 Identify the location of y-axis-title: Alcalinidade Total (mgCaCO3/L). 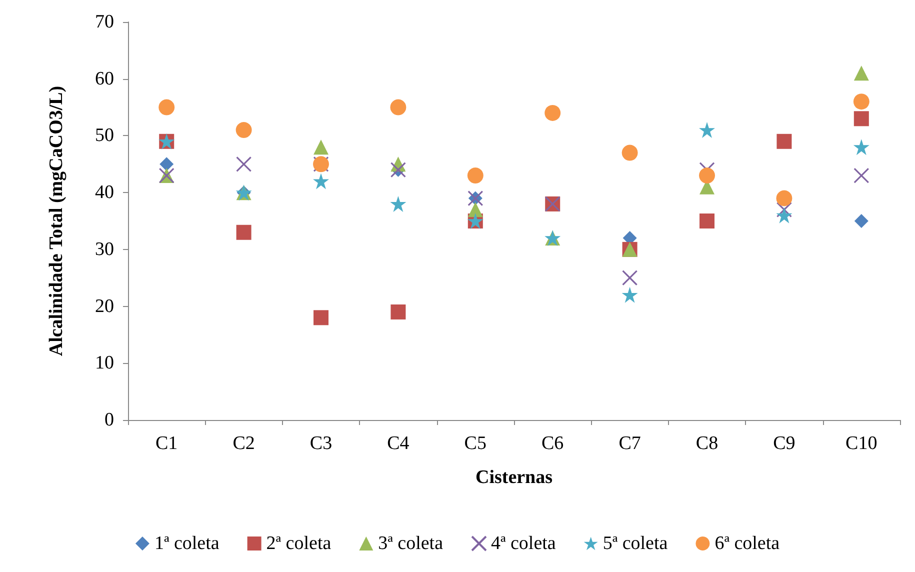
(56, 221).